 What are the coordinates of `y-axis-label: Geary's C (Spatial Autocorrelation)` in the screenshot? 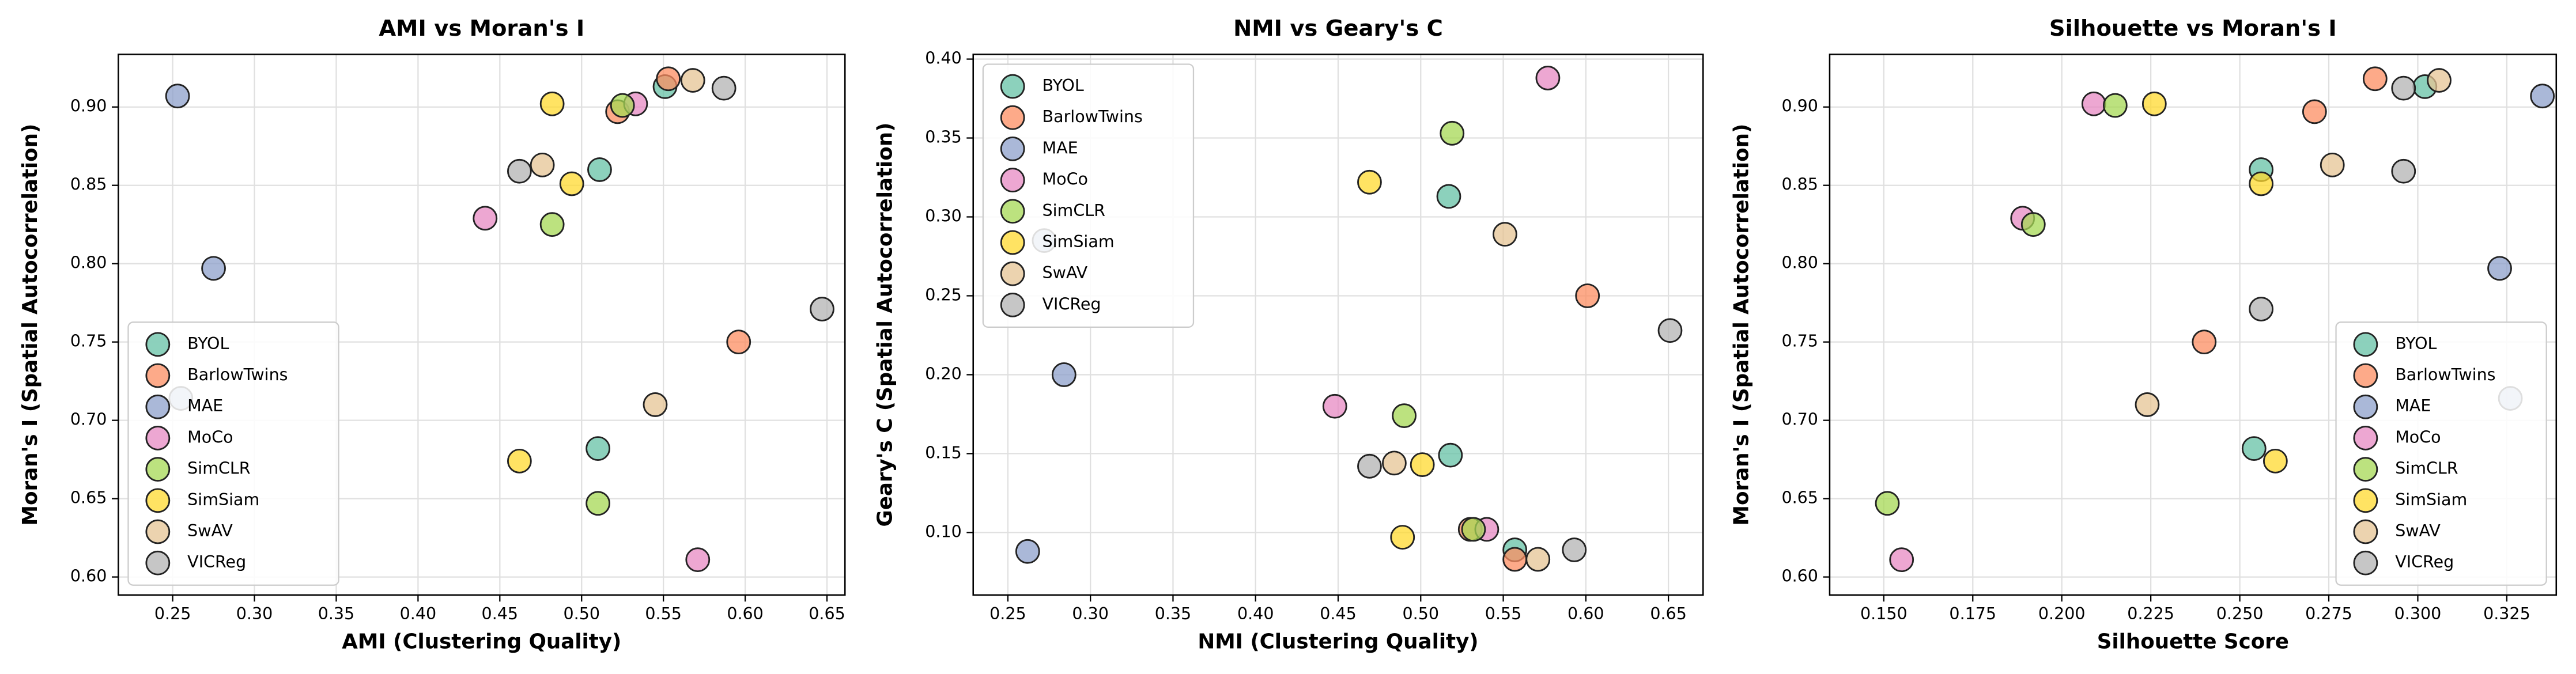 It's located at (885, 325).